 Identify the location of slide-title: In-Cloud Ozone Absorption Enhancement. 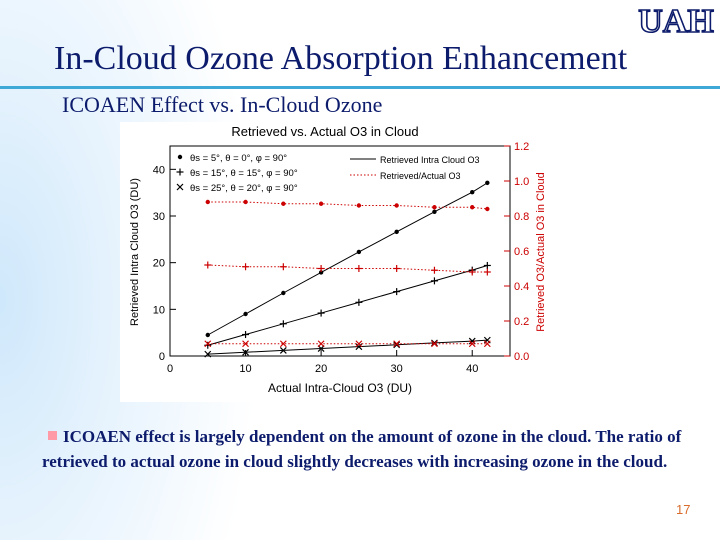
(341, 58).